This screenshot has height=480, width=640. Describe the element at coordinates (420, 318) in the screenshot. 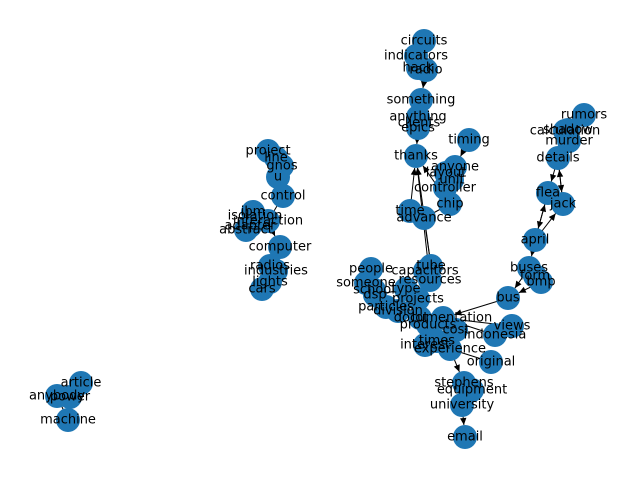

I see `node-label-lot: lot` at that location.